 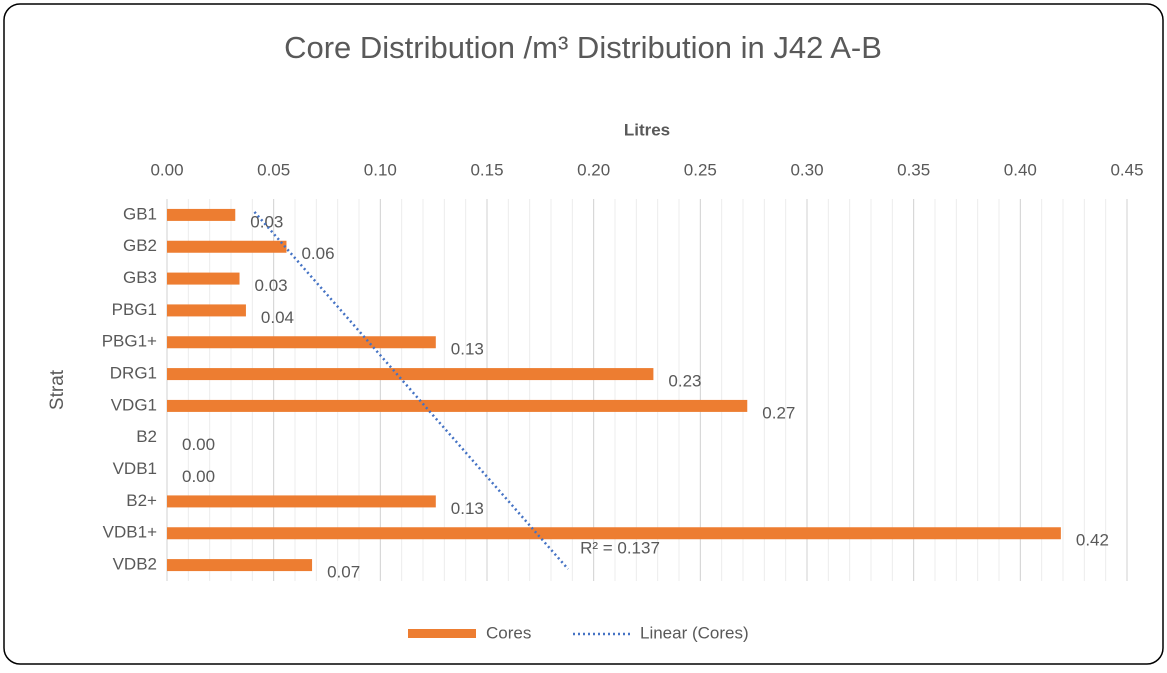 I want to click on y-axis-label: Strat, so click(x=57, y=389).